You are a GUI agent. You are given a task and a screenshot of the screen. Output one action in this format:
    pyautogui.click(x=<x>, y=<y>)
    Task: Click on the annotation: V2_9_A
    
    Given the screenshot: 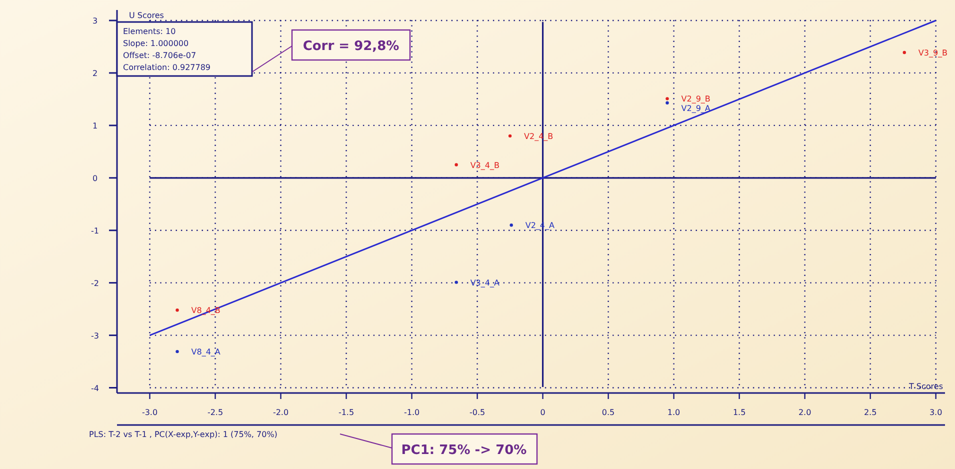 What is the action you would take?
    pyautogui.click(x=696, y=108)
    